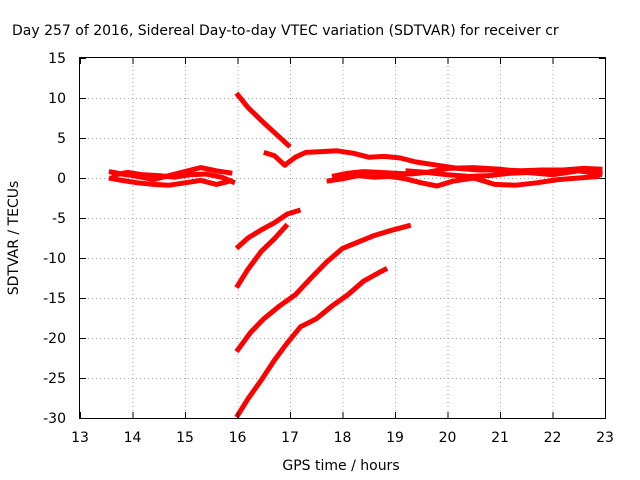  Describe the element at coordinates (59, 219) in the screenshot. I see `y-tick-label: -5` at that location.